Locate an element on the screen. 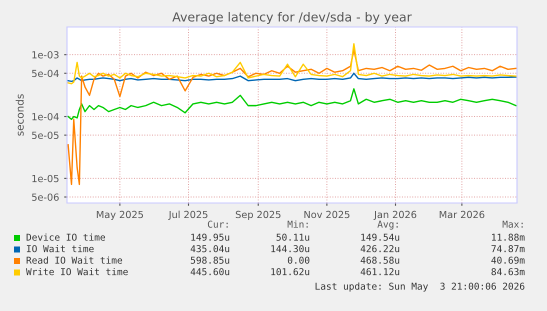 This screenshot has height=311, width=547. x-tick-label: Sep 2025 is located at coordinates (258, 215).